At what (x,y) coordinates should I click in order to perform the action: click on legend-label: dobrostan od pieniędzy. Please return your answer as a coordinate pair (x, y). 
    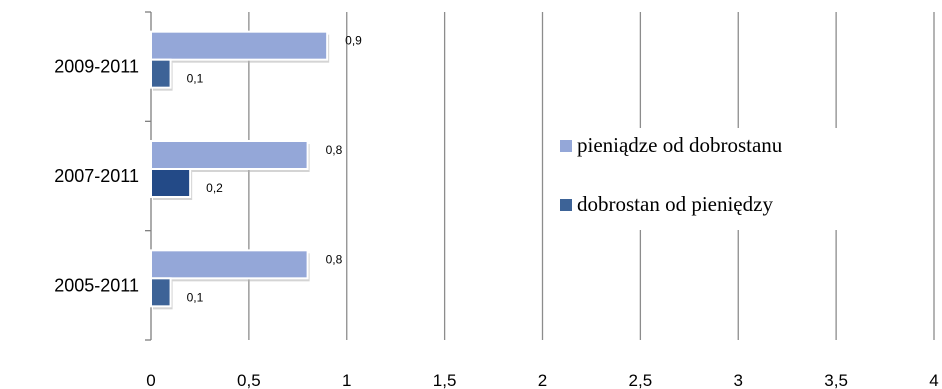
    Looking at the image, I should click on (675, 204).